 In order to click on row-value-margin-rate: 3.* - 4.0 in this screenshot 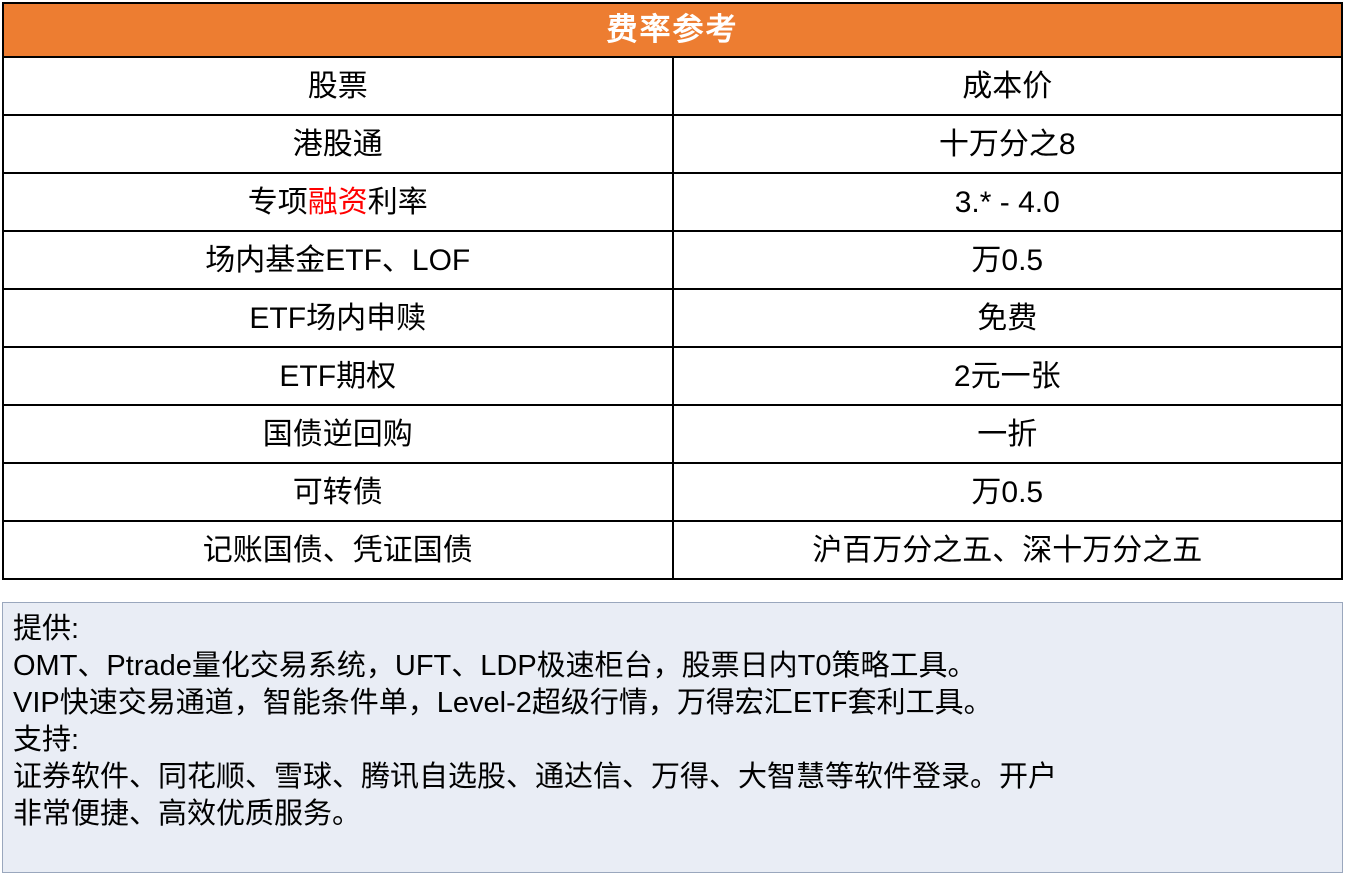, I will do `click(1007, 202)`.